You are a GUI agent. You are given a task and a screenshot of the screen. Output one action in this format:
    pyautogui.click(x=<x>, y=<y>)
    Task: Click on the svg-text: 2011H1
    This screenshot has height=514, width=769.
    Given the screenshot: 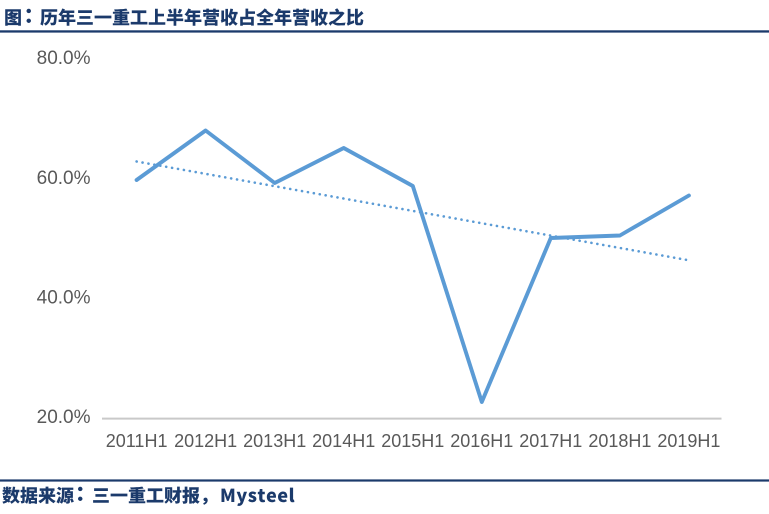 What is the action you would take?
    pyautogui.click(x=137, y=441)
    